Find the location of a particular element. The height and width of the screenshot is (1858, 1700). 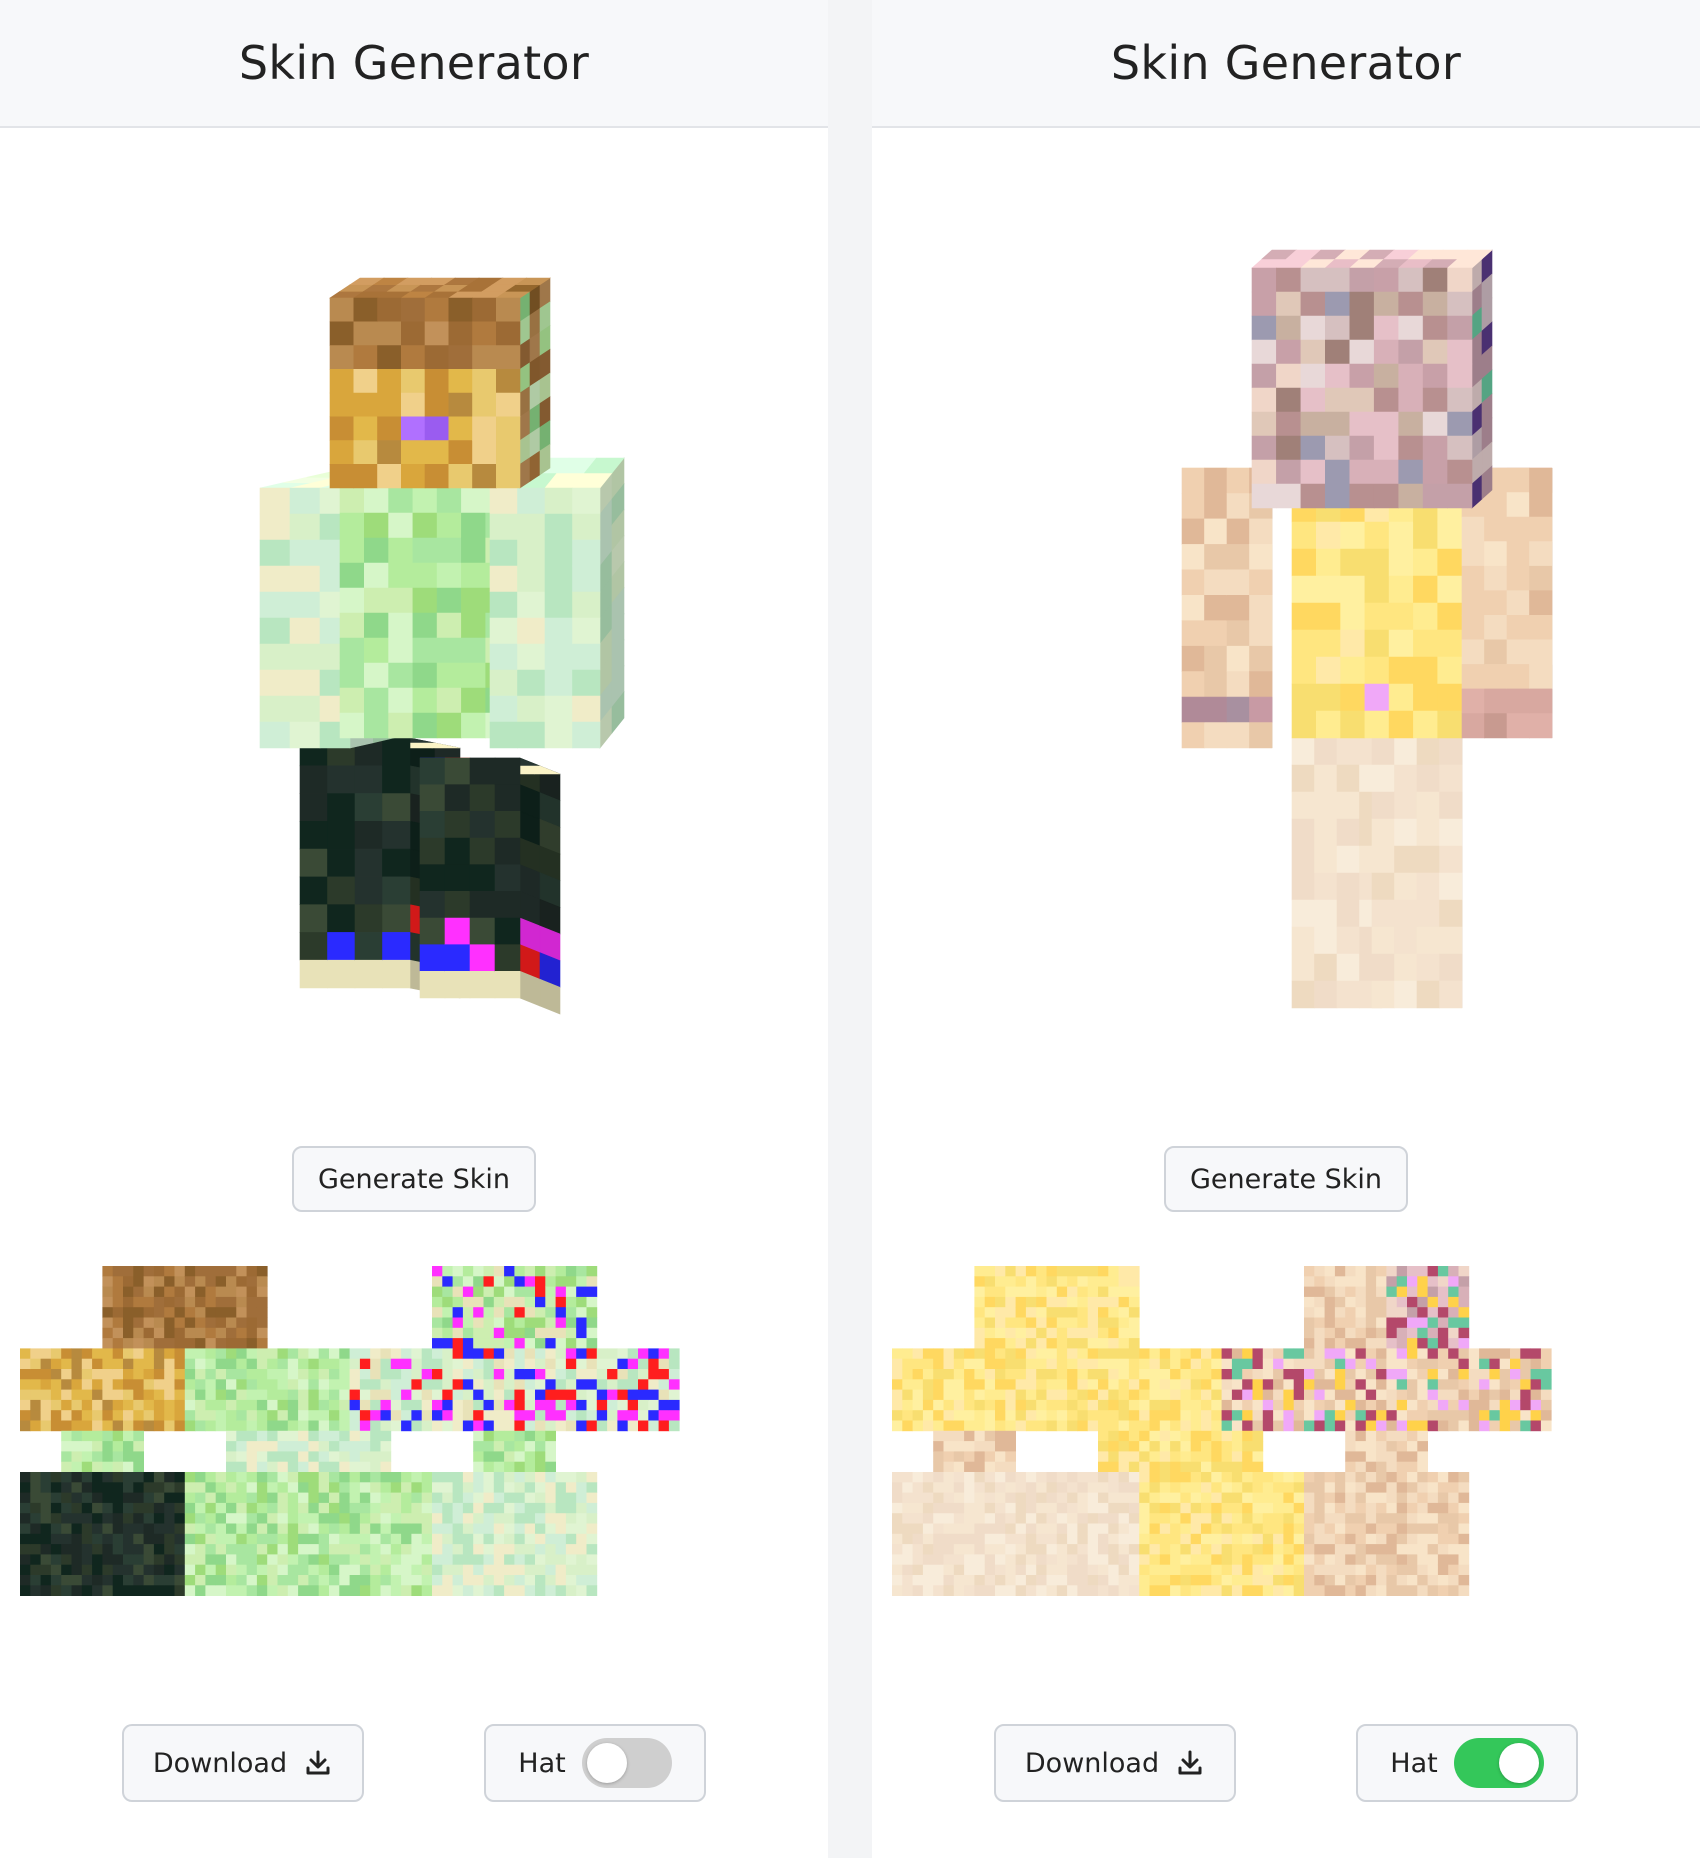

toggle-knob is located at coordinates (606, 1763).